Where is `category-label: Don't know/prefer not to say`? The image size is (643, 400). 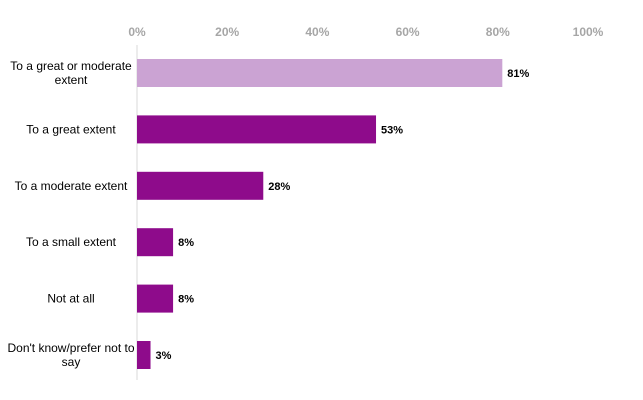
category-label: Don't know/prefer not to say is located at coordinates (70, 355).